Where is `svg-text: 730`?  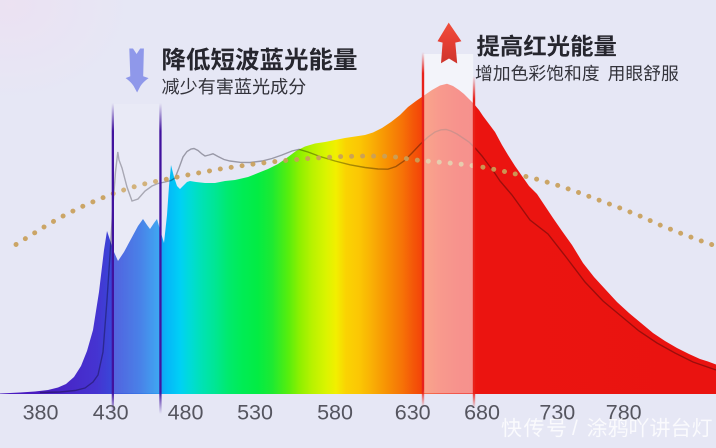 svg-text: 730 is located at coordinates (557, 413).